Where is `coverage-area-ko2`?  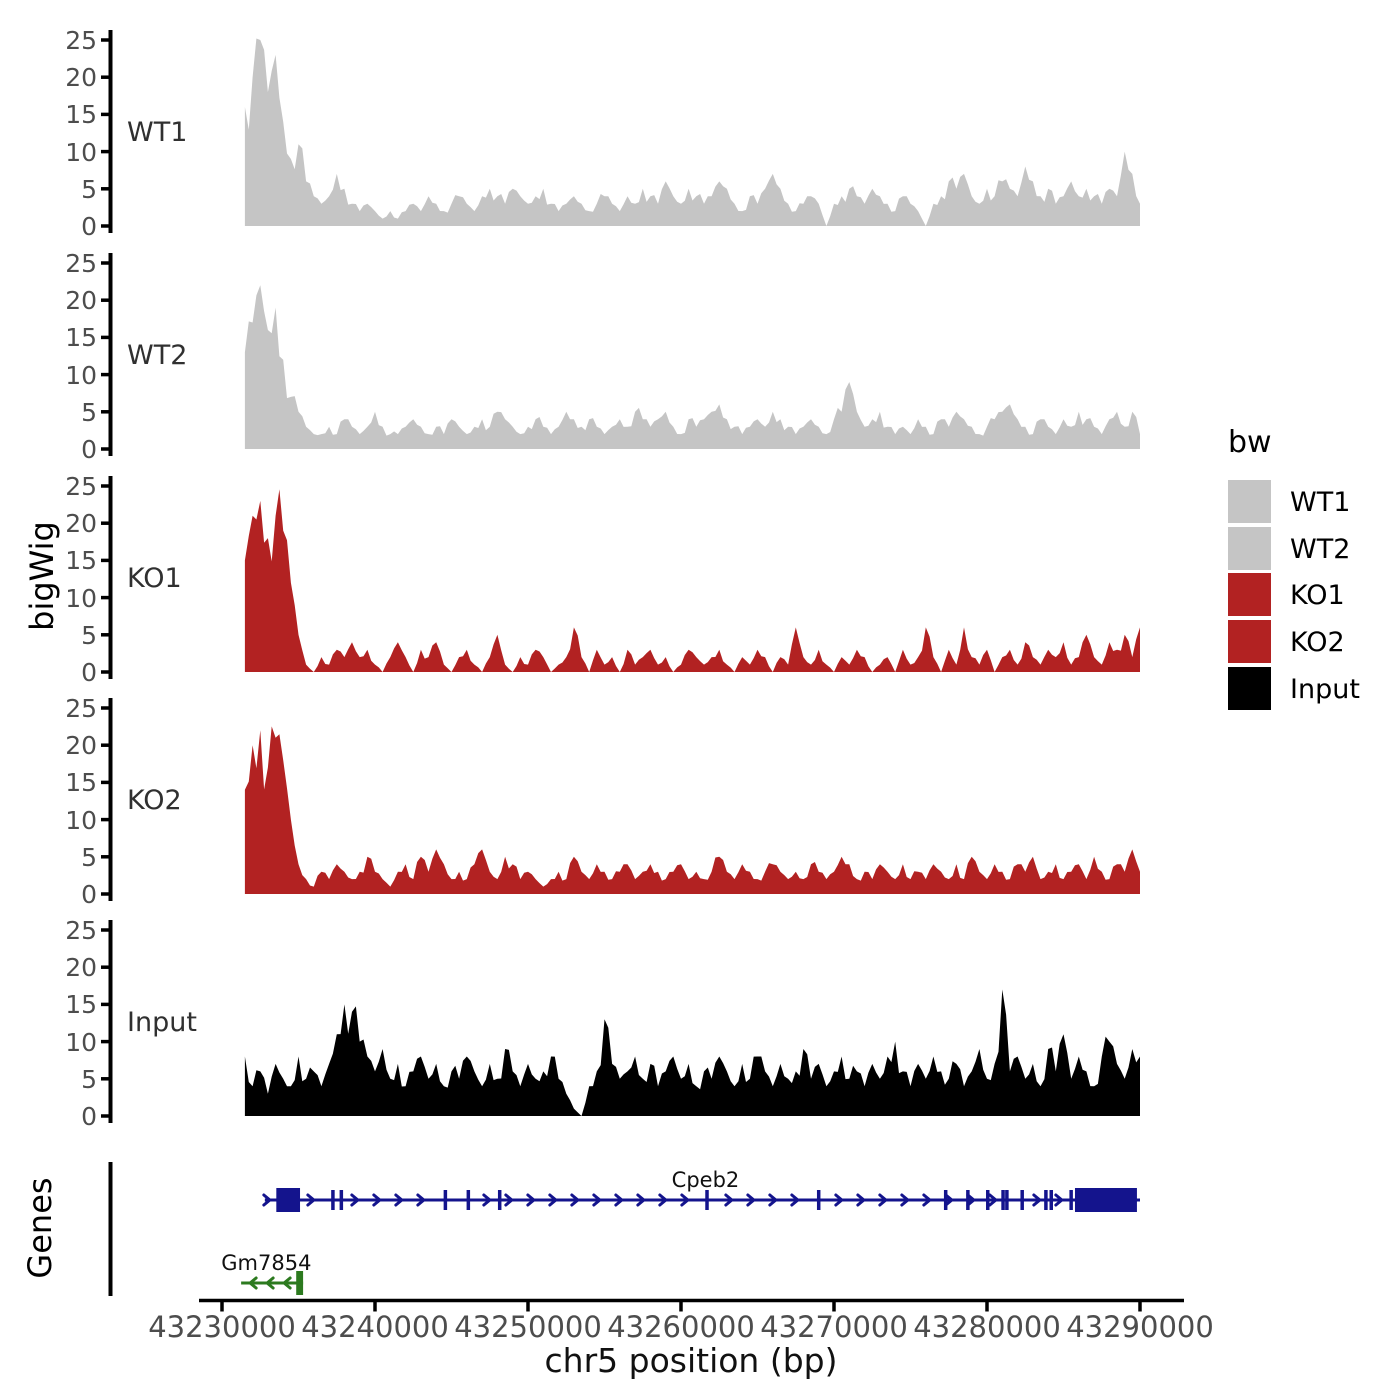 coverage-area-ko2 is located at coordinates (692, 810).